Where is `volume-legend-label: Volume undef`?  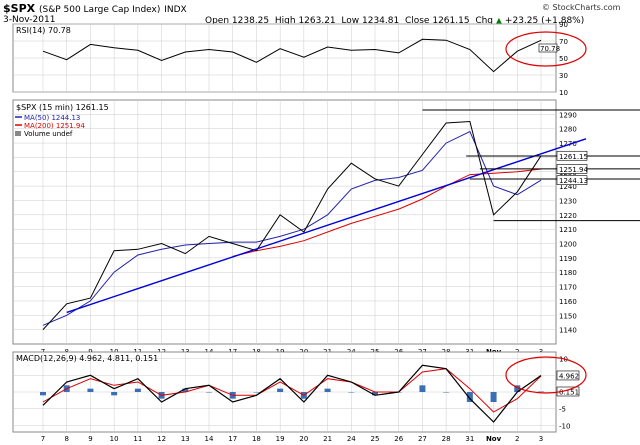
volume-legend-label: Volume undef is located at coordinates (48, 134).